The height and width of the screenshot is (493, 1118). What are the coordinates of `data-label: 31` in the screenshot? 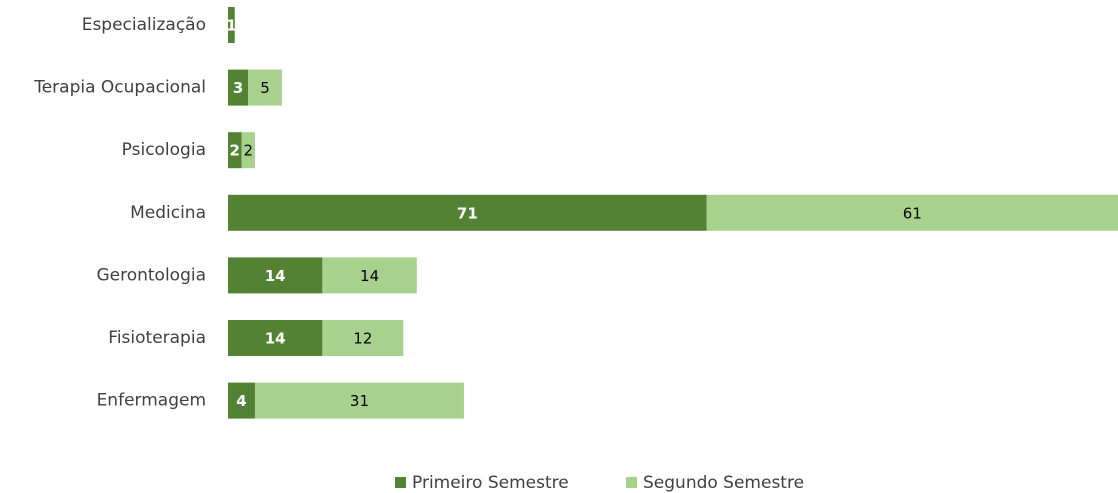 It's located at (359, 401).